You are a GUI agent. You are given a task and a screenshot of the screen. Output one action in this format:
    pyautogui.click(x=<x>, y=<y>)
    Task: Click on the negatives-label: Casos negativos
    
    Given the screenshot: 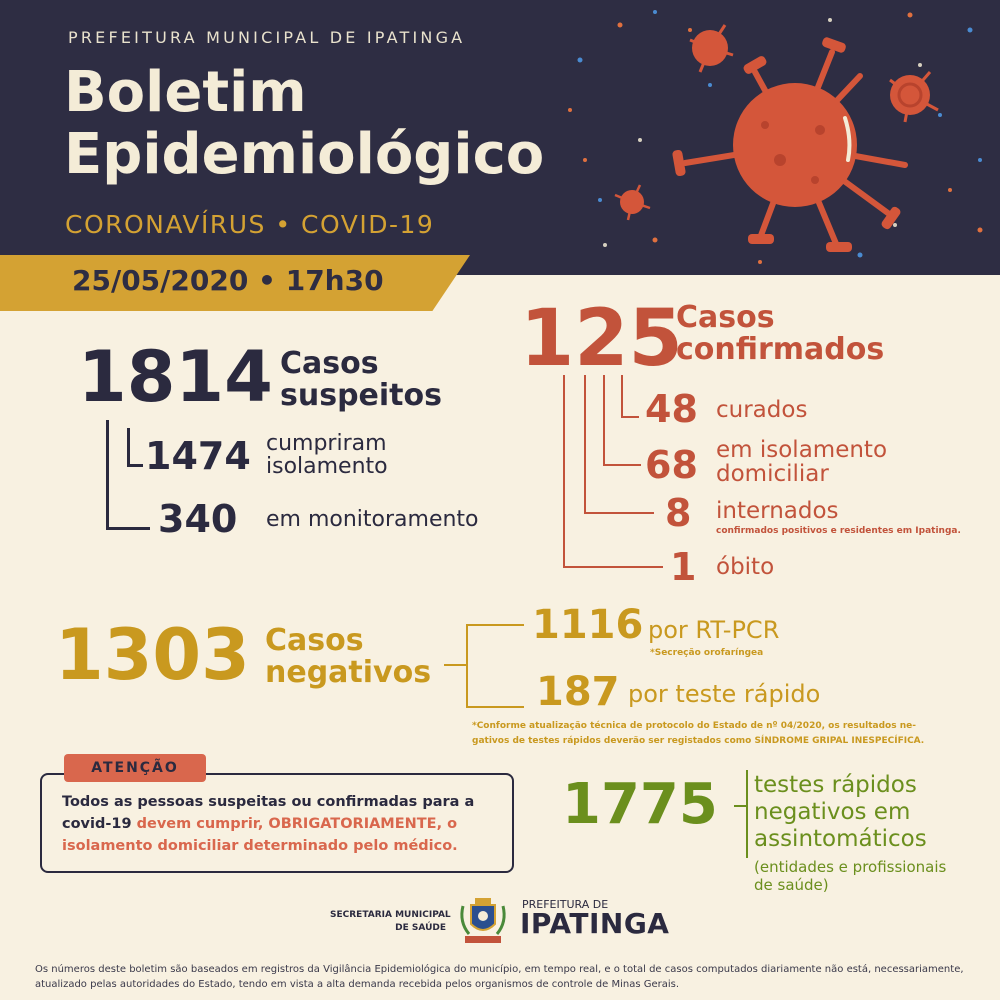 What is the action you would take?
    pyautogui.click(x=348, y=656)
    